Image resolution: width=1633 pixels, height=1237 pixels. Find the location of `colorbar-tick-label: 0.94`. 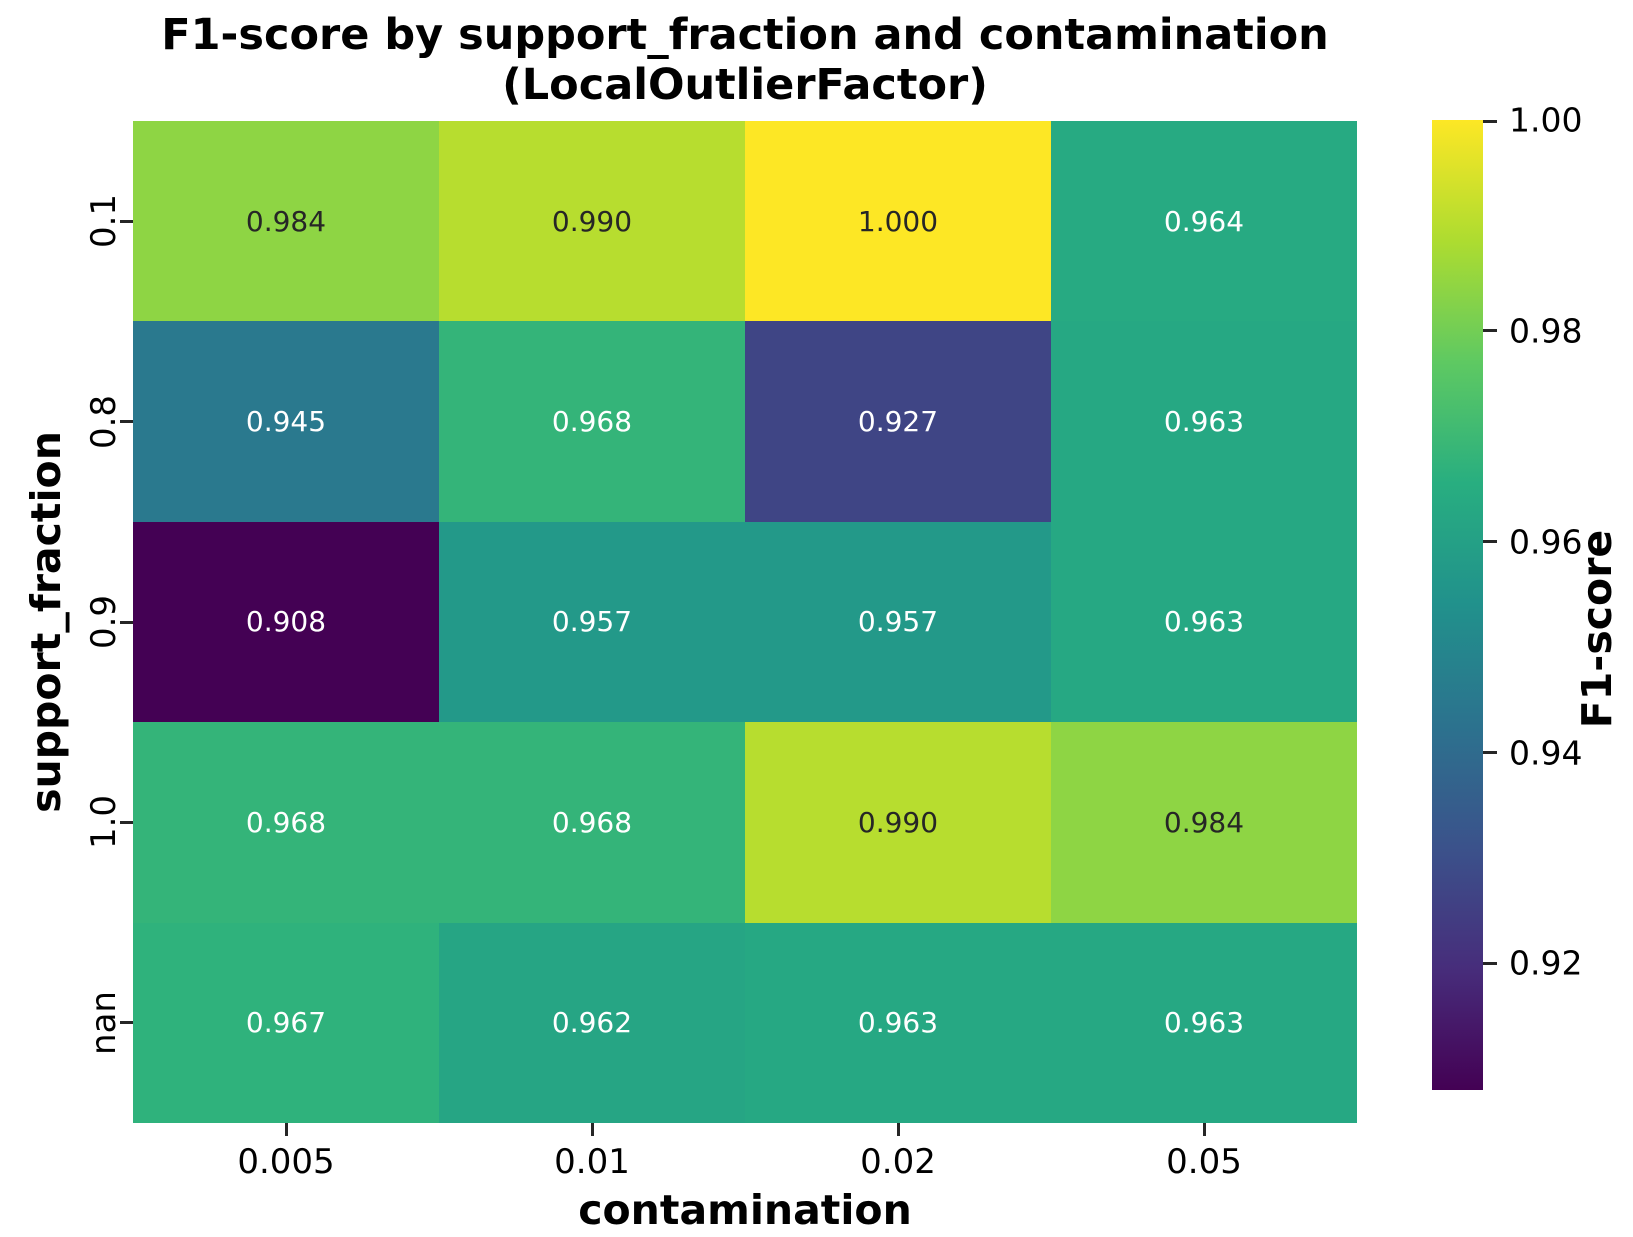

colorbar-tick-label: 0.94 is located at coordinates (1546, 753).